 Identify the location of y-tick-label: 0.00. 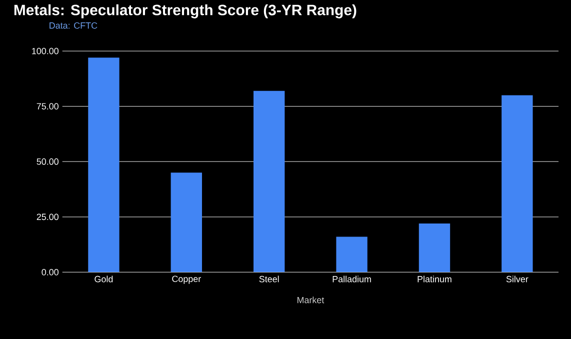
(50, 272).